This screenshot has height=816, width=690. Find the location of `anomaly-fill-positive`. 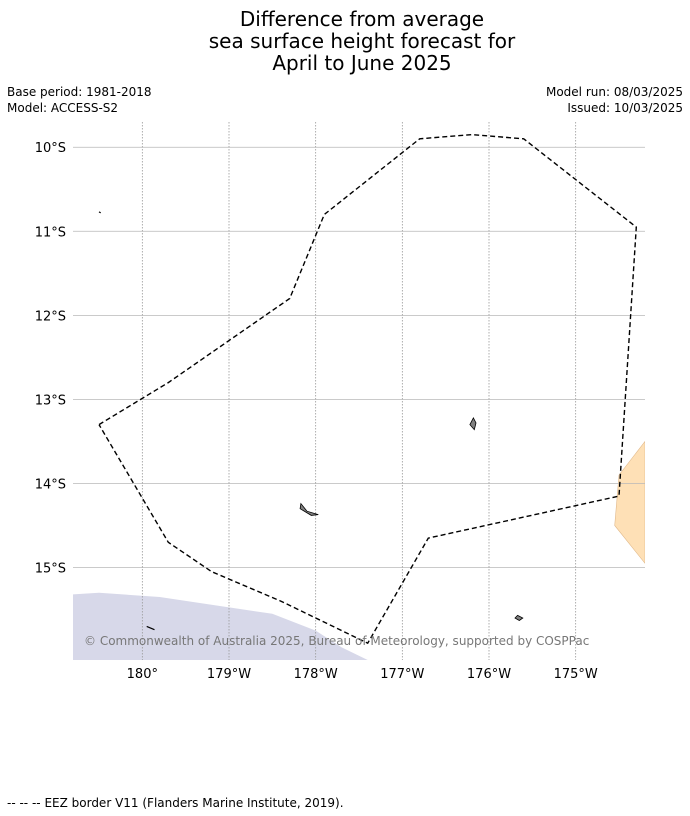

anomaly-fill-positive is located at coordinates (629, 502).